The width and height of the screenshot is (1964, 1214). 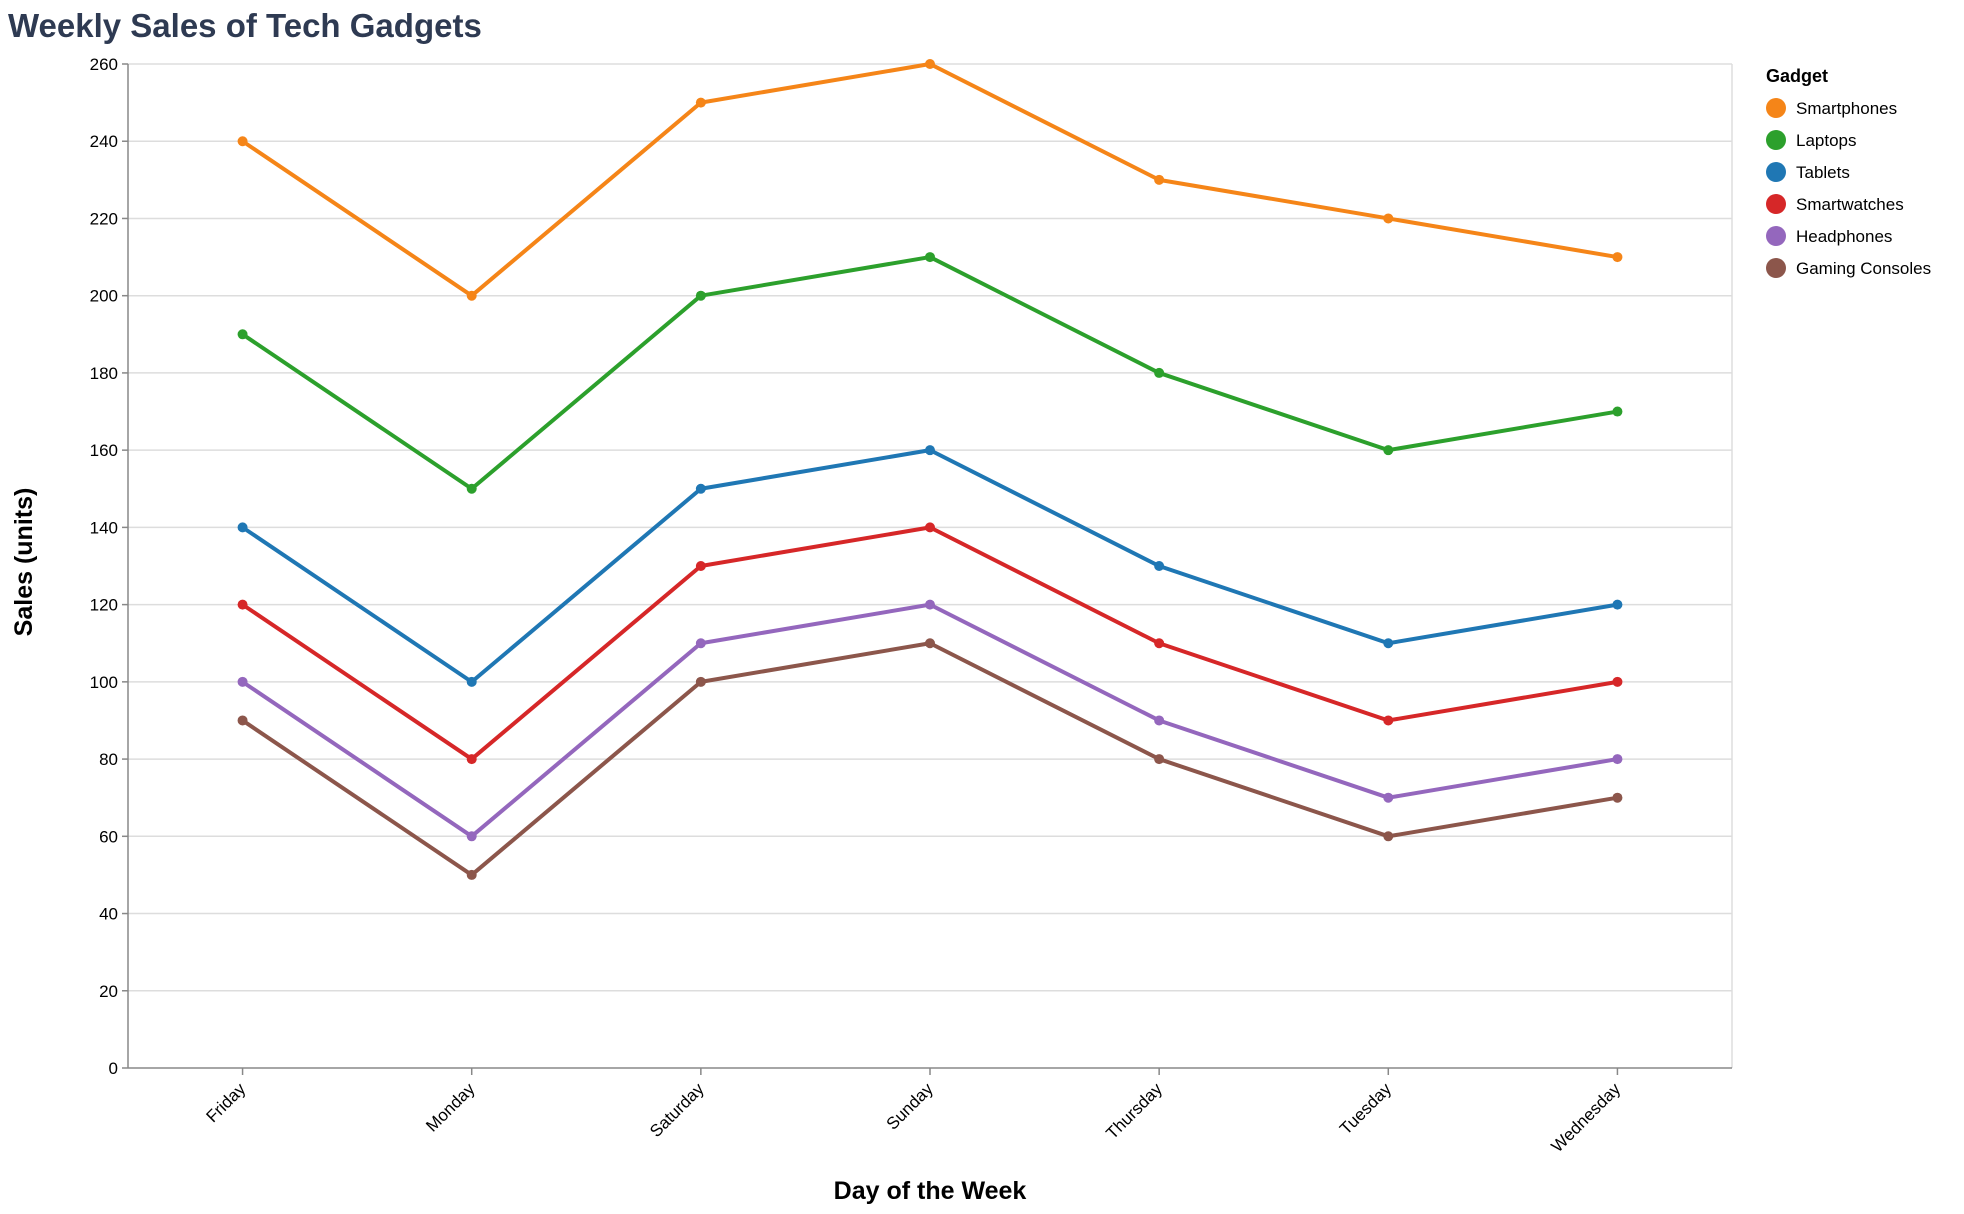 What do you see at coordinates (108, 759) in the screenshot?
I see `y-tick-label: 80` at bounding box center [108, 759].